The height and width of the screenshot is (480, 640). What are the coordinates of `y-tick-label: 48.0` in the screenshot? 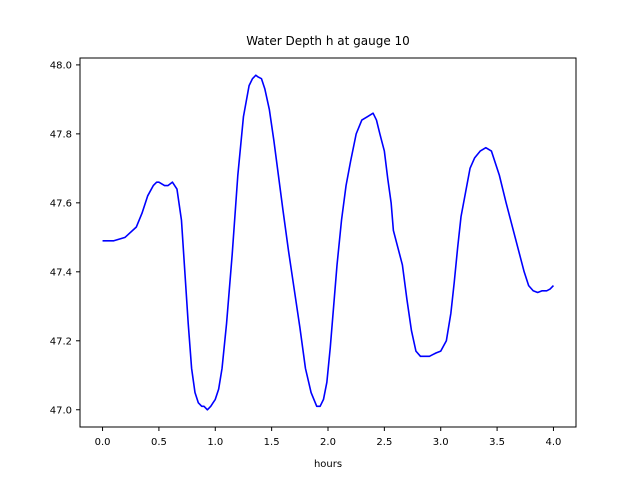 It's located at (61, 65).